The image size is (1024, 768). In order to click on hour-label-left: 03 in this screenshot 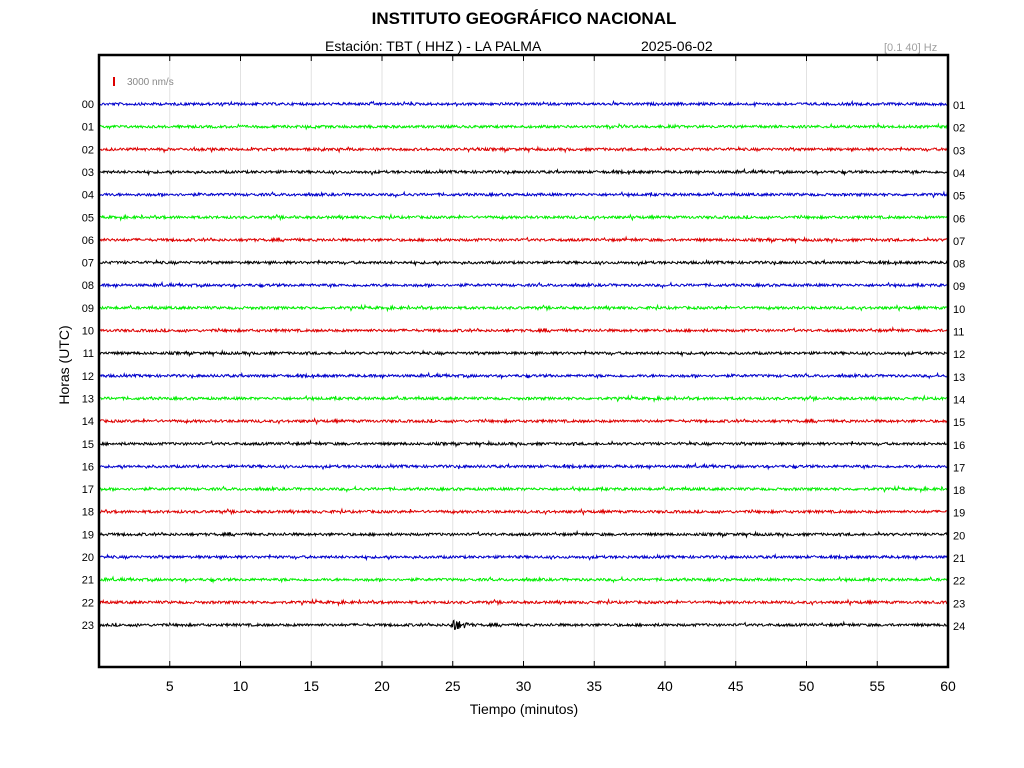, I will do `click(88, 173)`.